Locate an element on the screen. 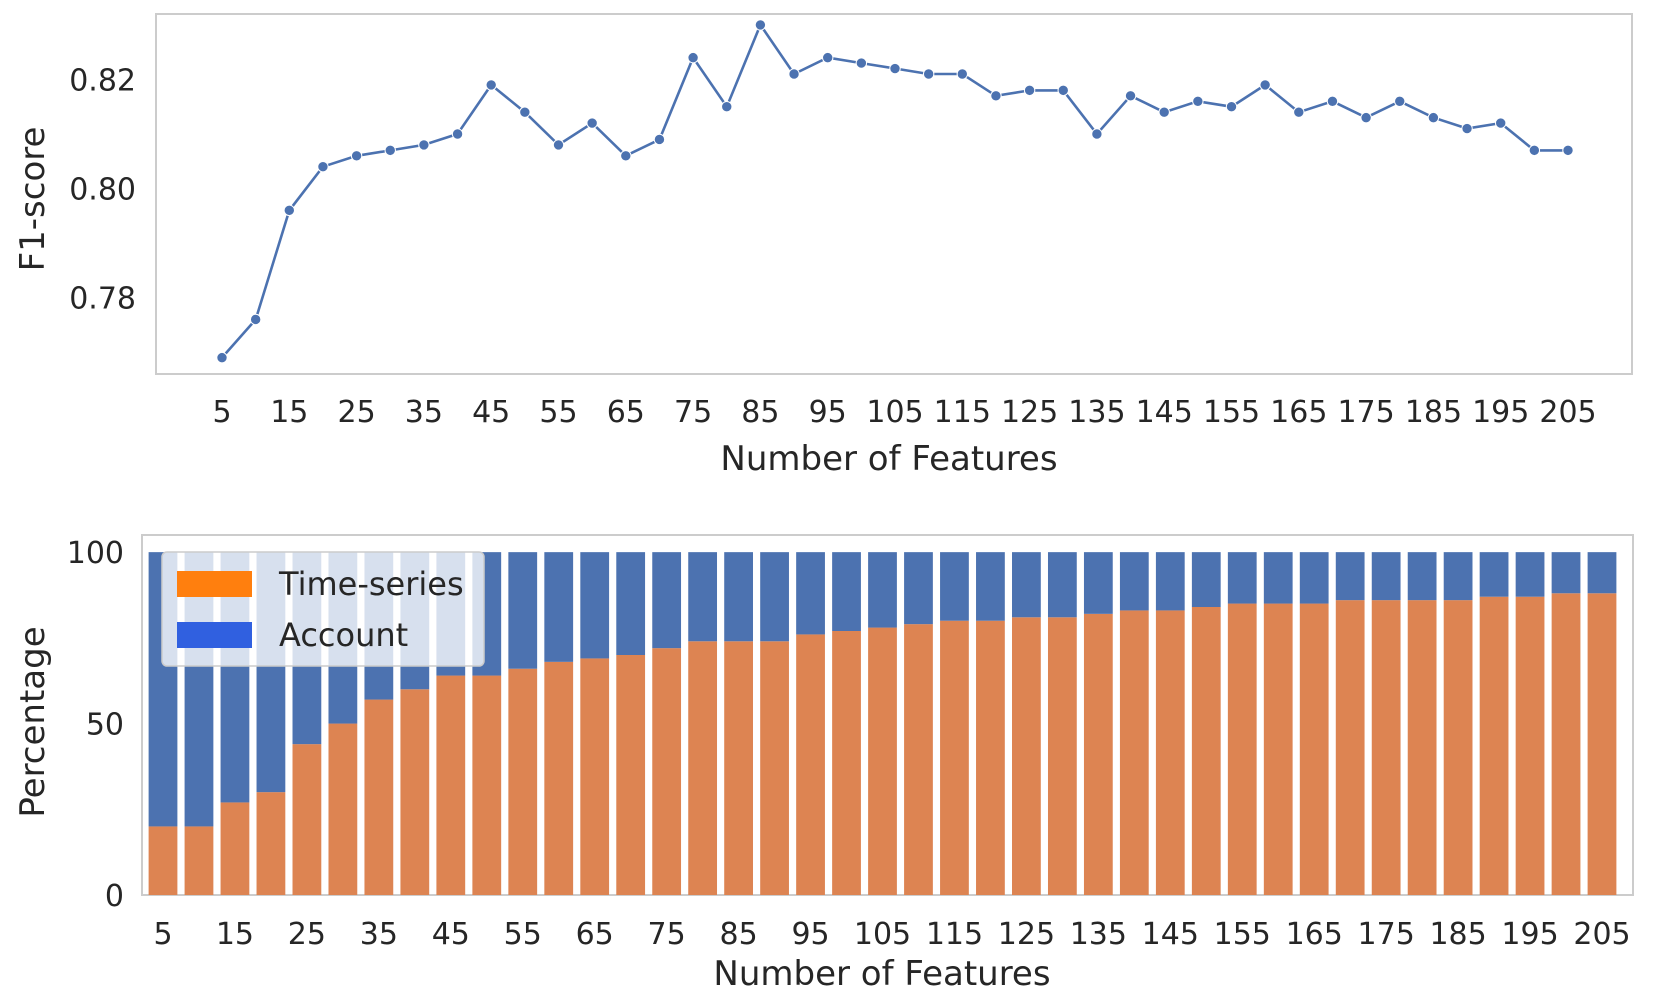  percentage-x-tick-25: 25 is located at coordinates (307, 934).